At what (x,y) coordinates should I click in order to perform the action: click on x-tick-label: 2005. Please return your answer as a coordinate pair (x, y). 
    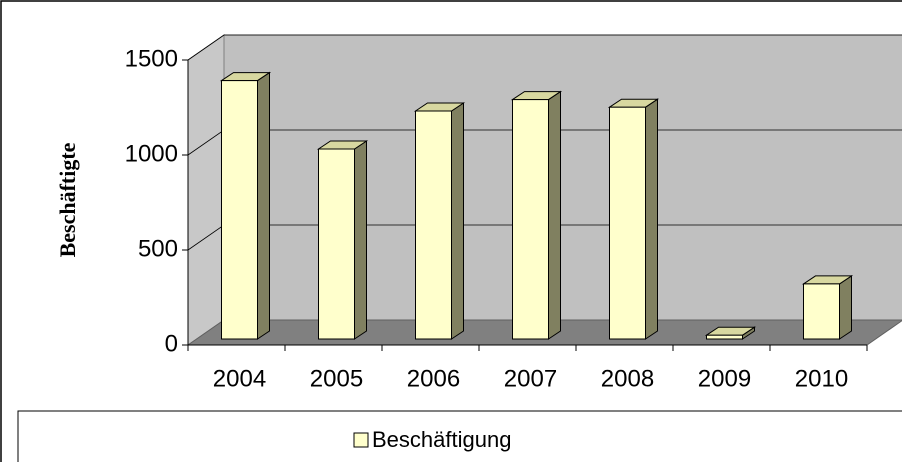
    Looking at the image, I should click on (336, 378).